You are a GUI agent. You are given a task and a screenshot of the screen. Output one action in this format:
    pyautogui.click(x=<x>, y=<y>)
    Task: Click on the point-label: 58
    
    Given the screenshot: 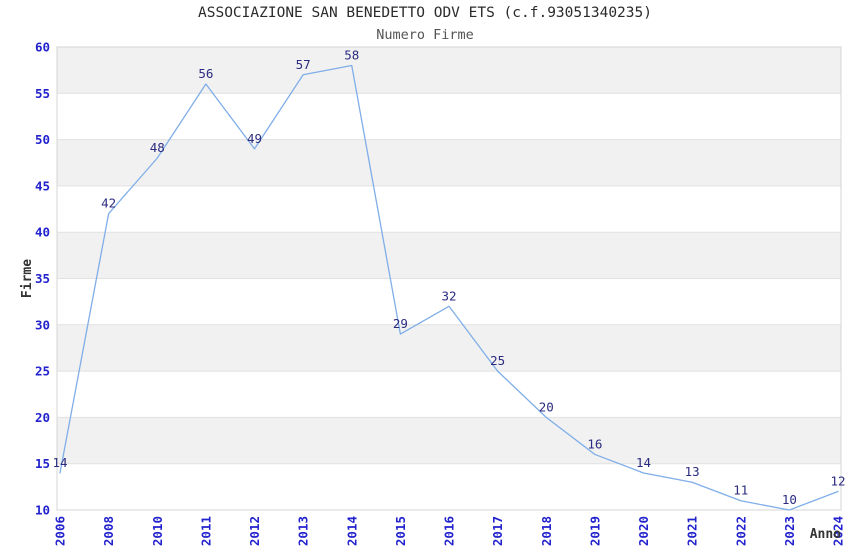 What is the action you would take?
    pyautogui.click(x=351, y=55)
    